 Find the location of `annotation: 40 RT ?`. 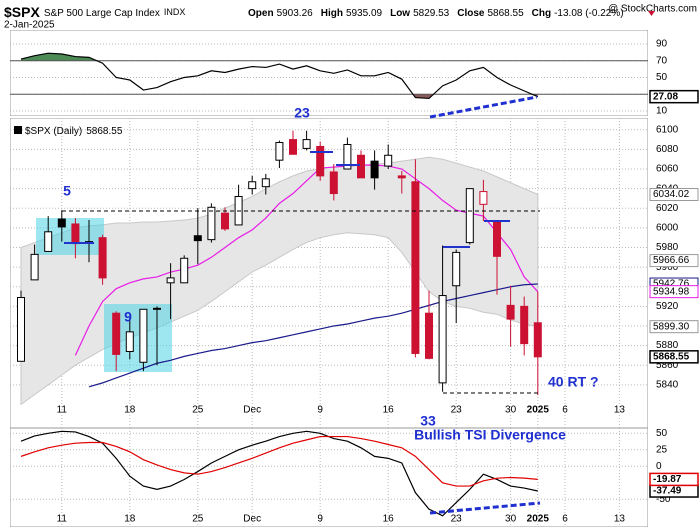

annotation: 40 RT ? is located at coordinates (573, 382).